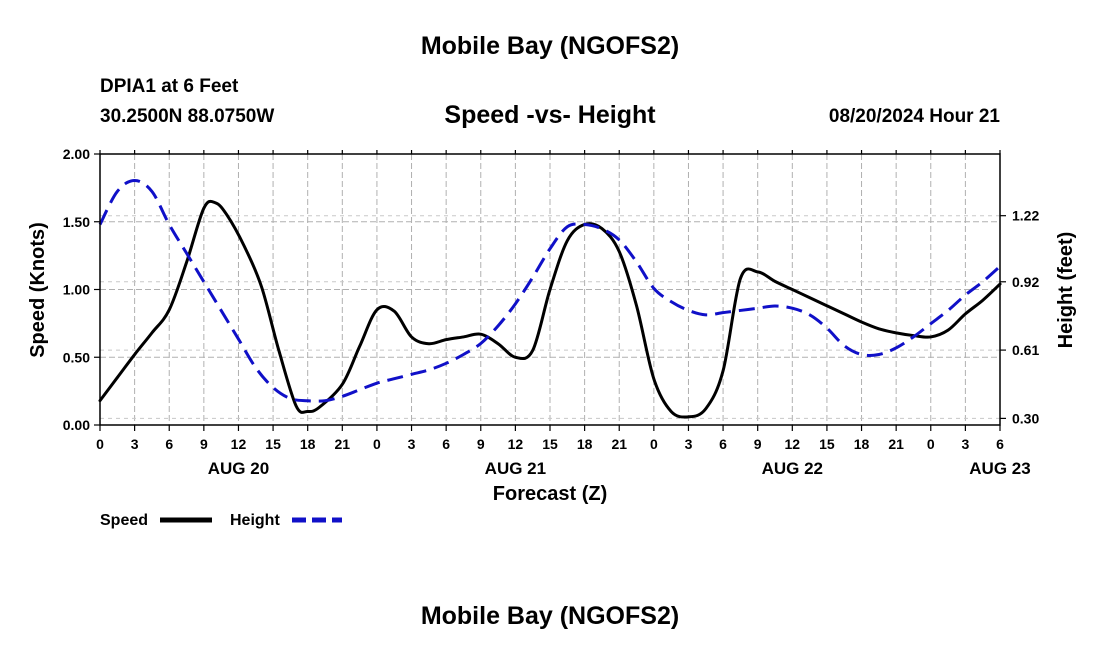 This screenshot has width=1100, height=650. I want to click on y-right-tick-label: 0.92, so click(1025, 282).